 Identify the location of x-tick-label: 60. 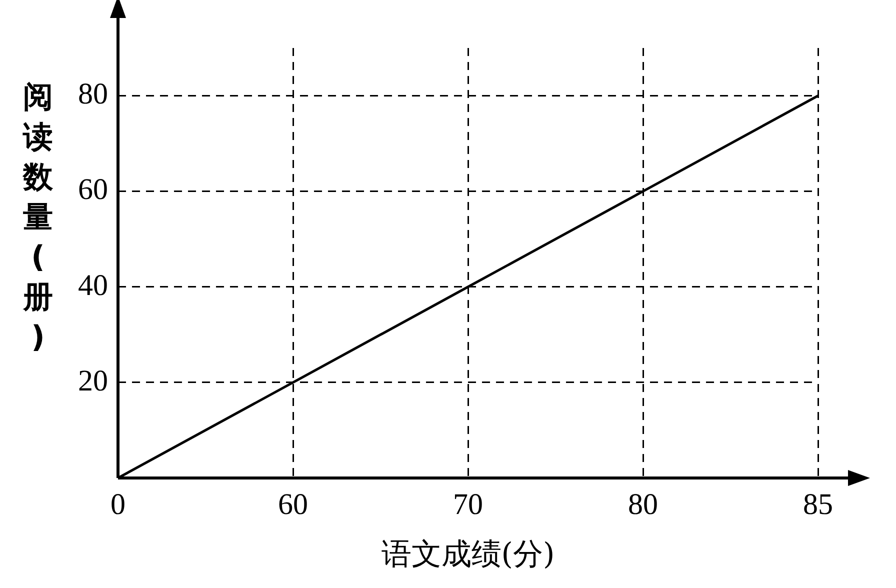
(293, 504).